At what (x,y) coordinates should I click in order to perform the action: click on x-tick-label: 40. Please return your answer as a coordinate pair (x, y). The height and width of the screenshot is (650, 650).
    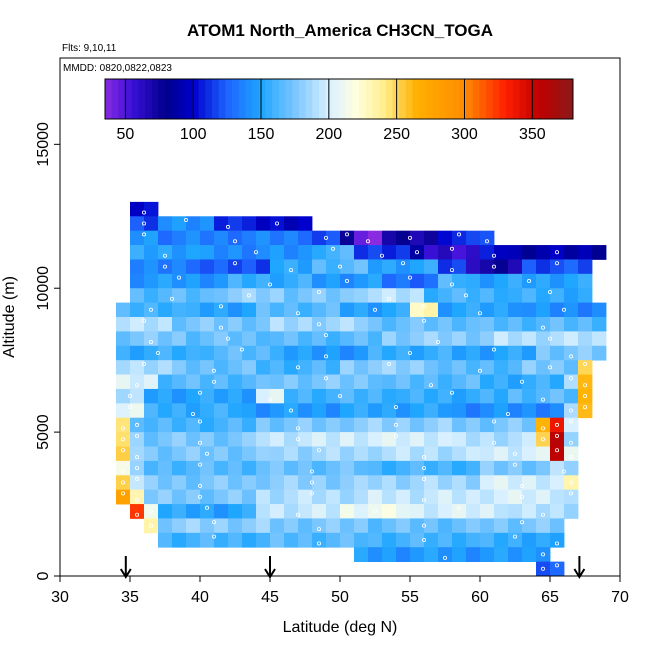
    Looking at the image, I should click on (200, 597).